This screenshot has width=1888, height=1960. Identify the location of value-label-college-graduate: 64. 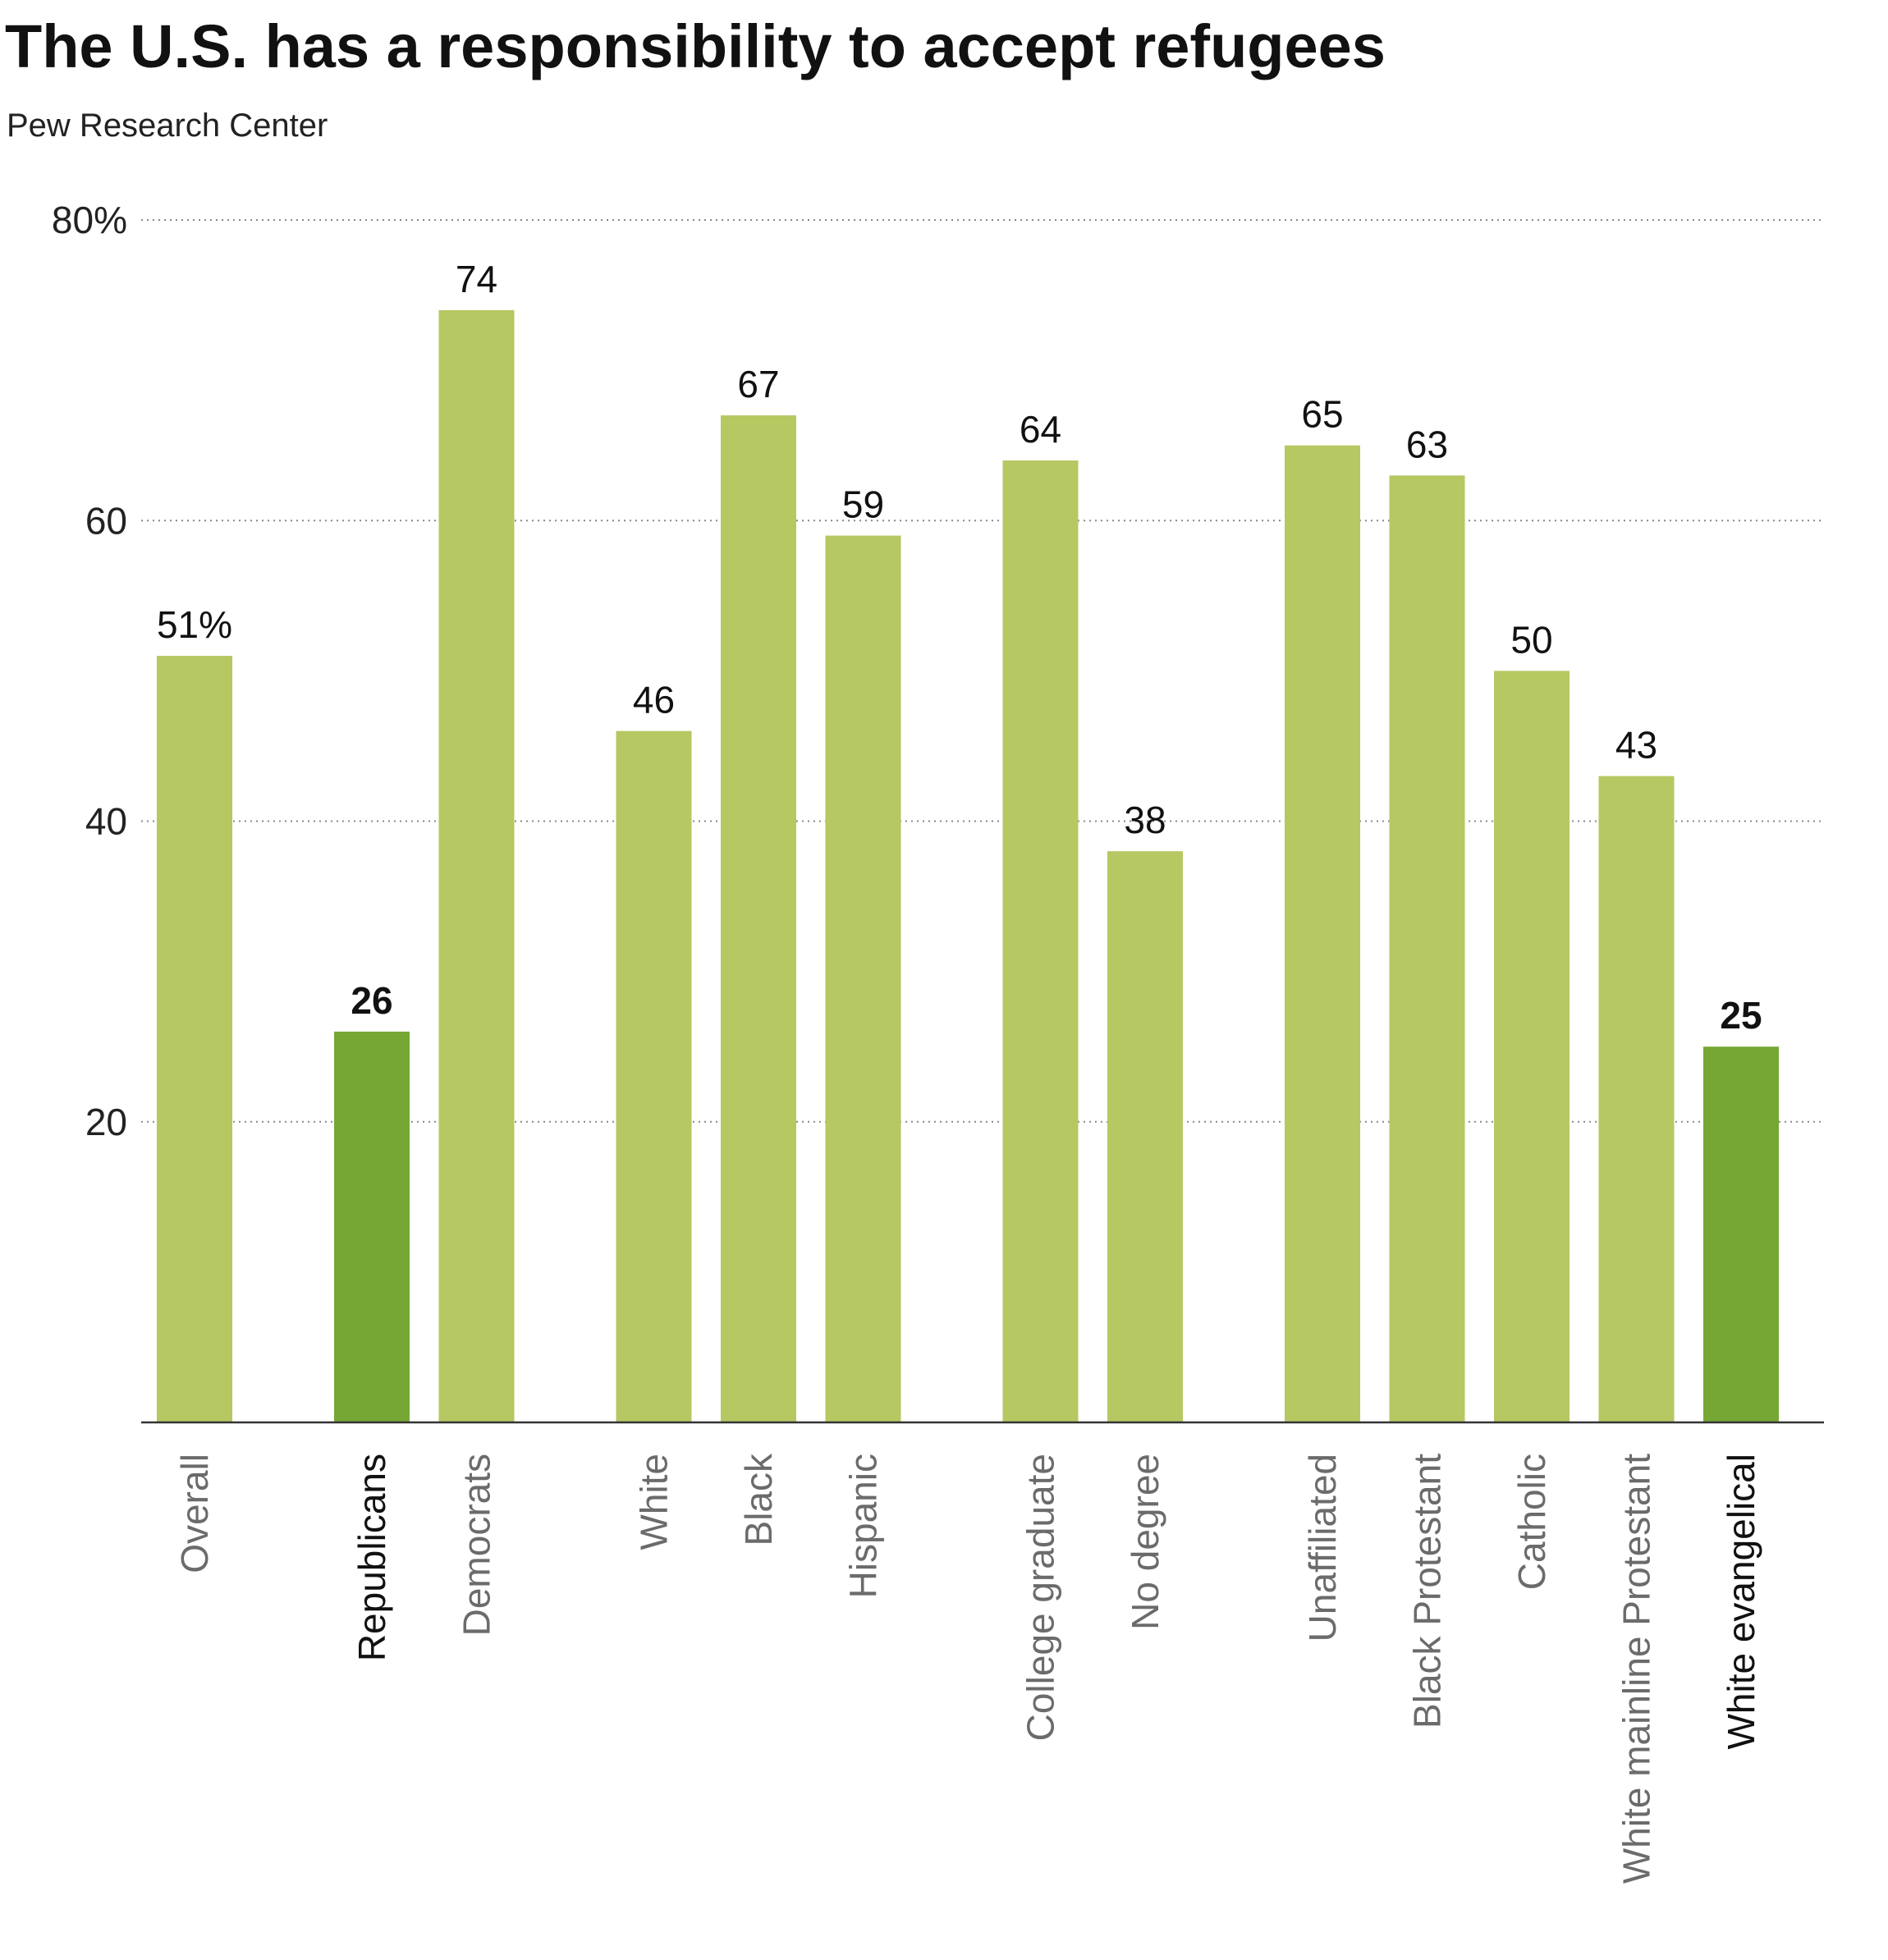
(1040, 430).